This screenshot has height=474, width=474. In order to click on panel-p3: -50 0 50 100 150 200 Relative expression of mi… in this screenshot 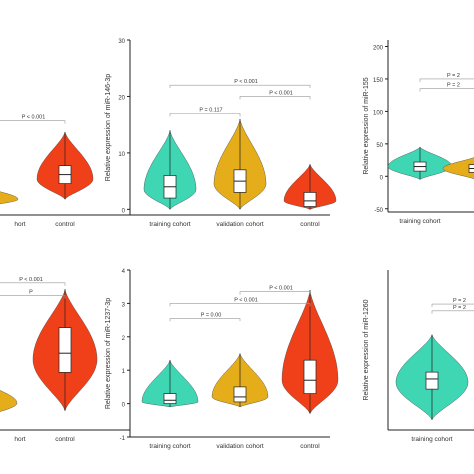, I will do `click(418, 132)`.